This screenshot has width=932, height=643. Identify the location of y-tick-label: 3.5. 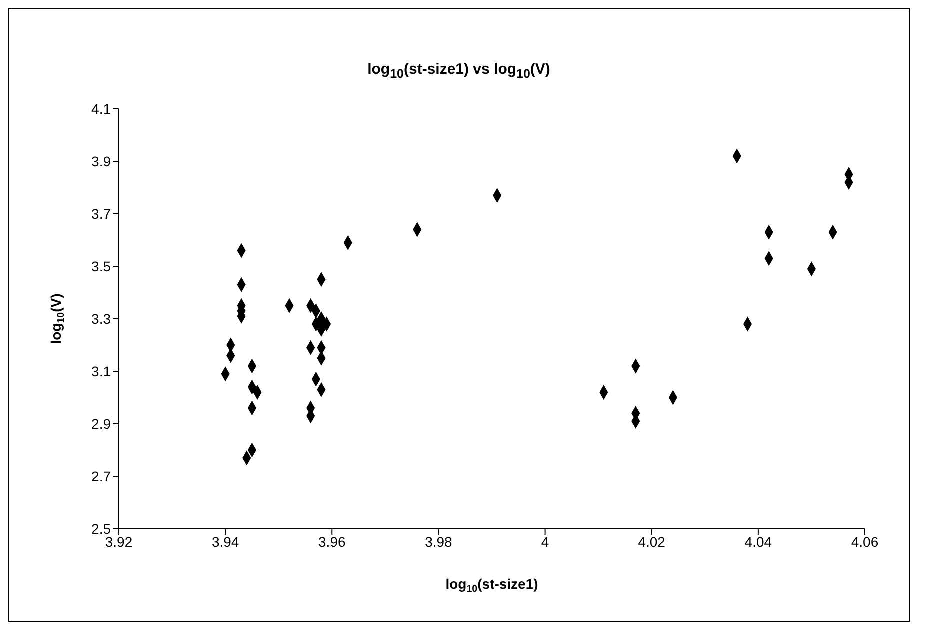
(102, 266).